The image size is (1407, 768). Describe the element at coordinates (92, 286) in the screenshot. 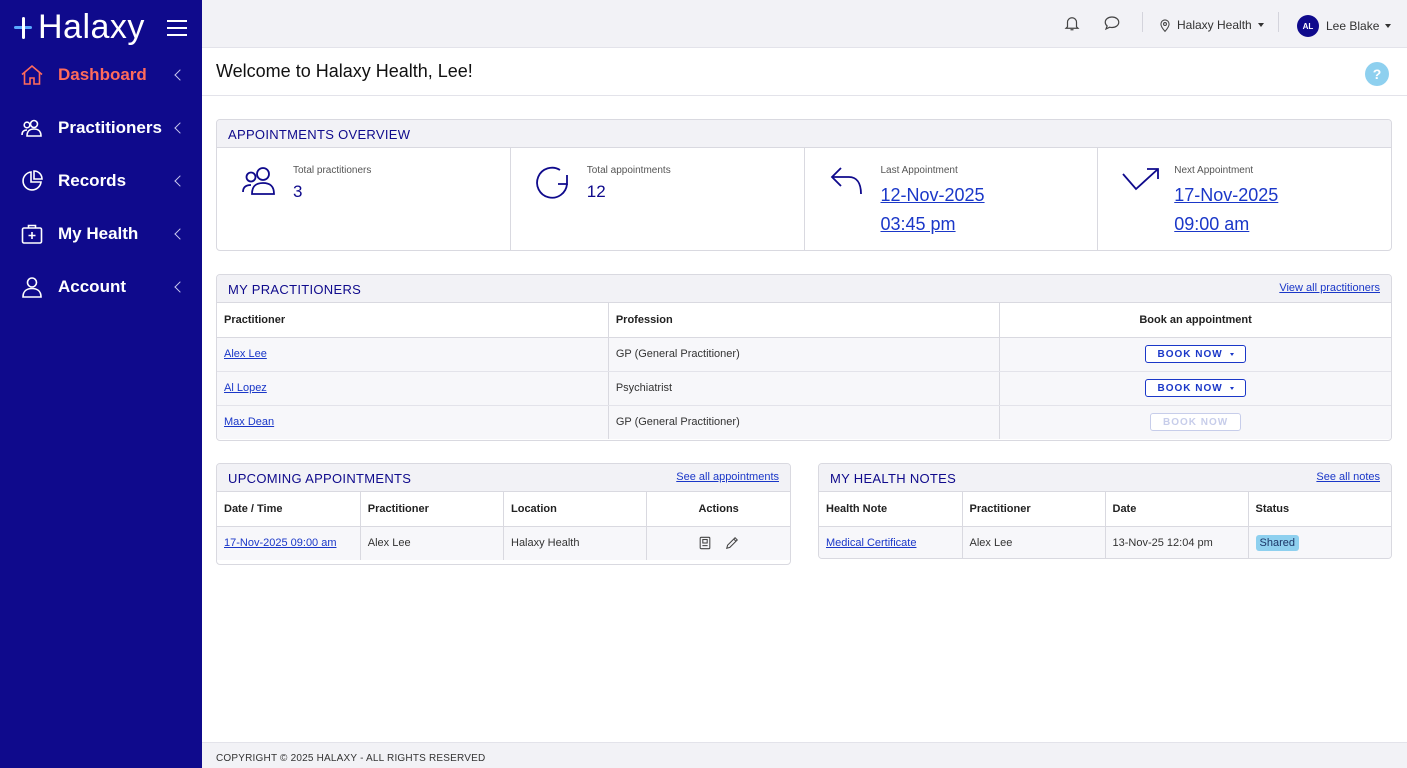

I see `sidebar-item-label: Account` at that location.